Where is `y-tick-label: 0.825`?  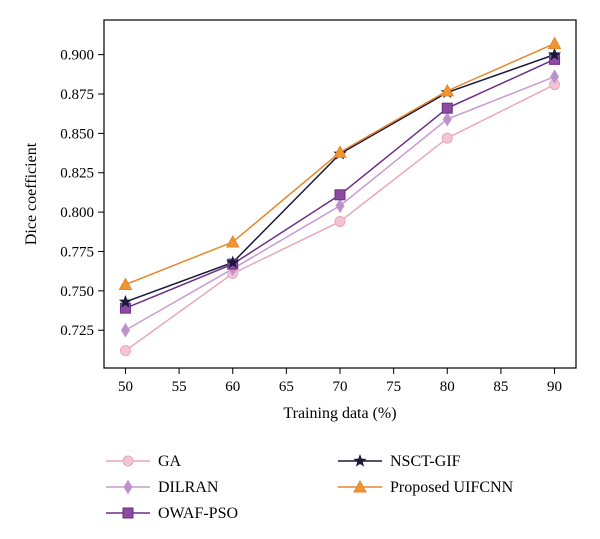 y-tick-label: 0.825 is located at coordinates (77, 174).